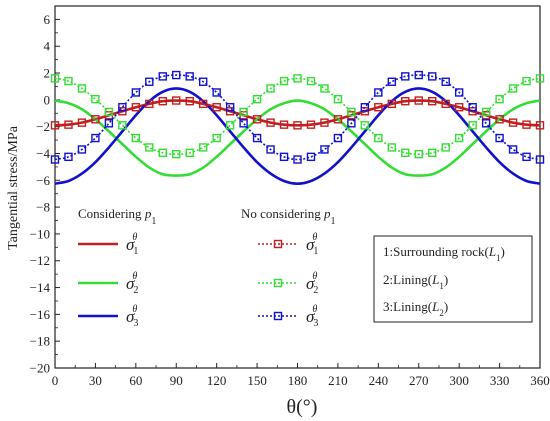 Image resolution: width=550 pixels, height=421 pixels. Describe the element at coordinates (217, 380) in the screenshot. I see `x-tick-label: 120` at that location.